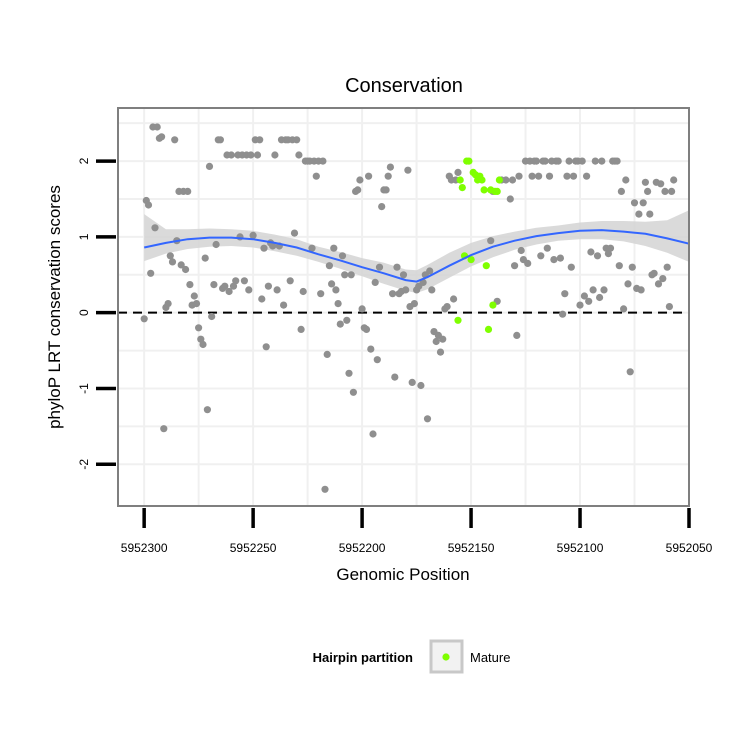  I want to click on y-axis: -2 -1 0 1 2, so click(96, 313).